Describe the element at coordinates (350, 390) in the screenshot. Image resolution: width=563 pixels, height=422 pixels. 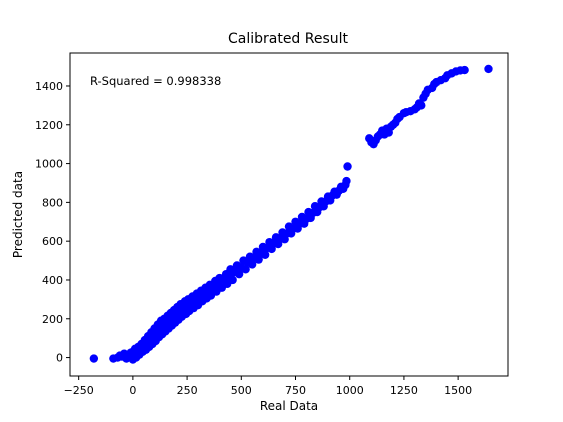
I see `x-tick-label: 1000` at that location.